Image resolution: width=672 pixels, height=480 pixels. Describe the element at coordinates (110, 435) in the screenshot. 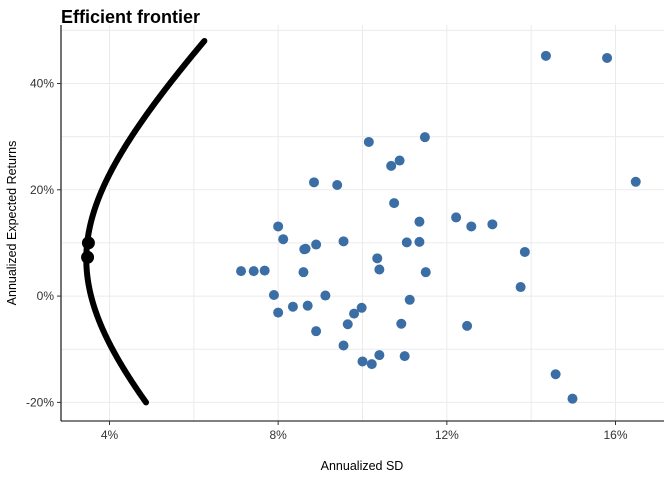

I see `x-tick-label: 4%` at that location.